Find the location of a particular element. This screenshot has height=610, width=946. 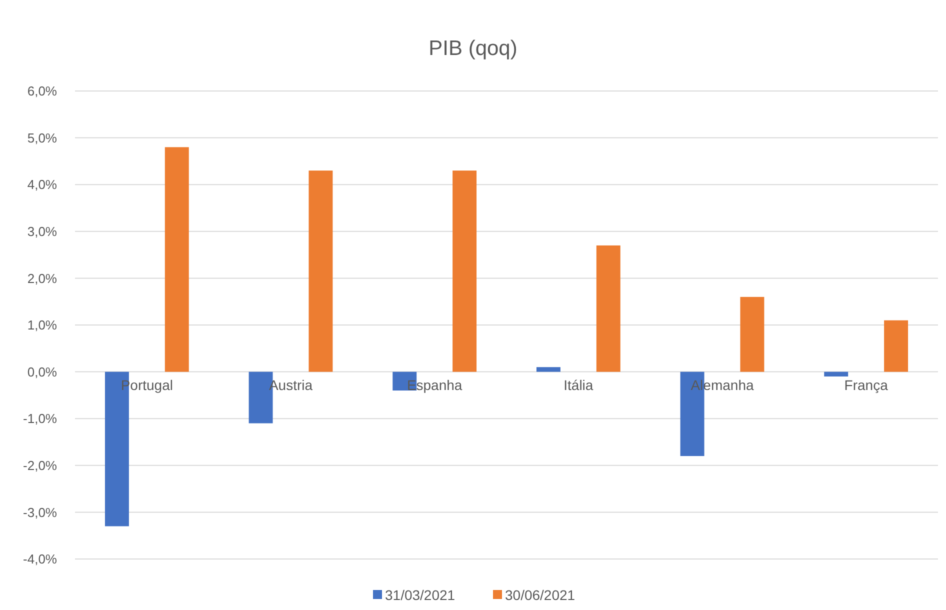

legend-label: 30/06/2021 is located at coordinates (540, 595).